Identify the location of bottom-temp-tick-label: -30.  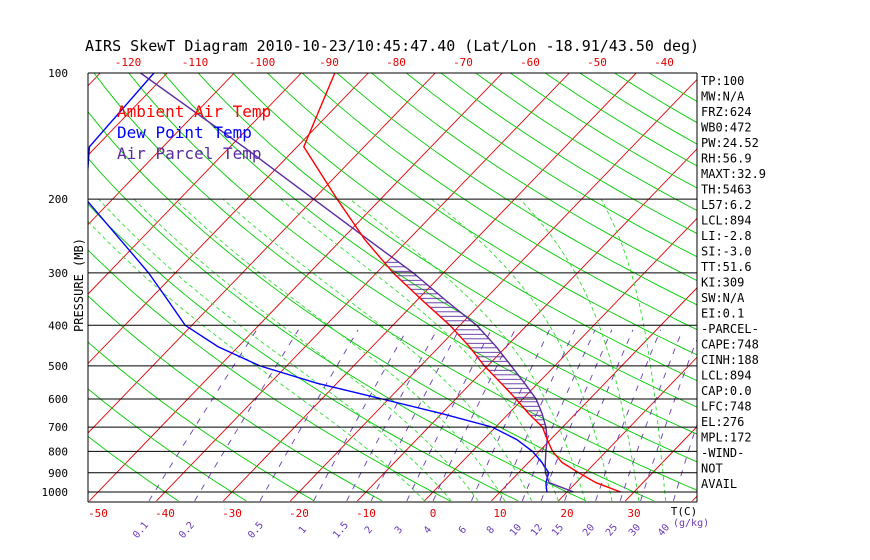
(232, 513).